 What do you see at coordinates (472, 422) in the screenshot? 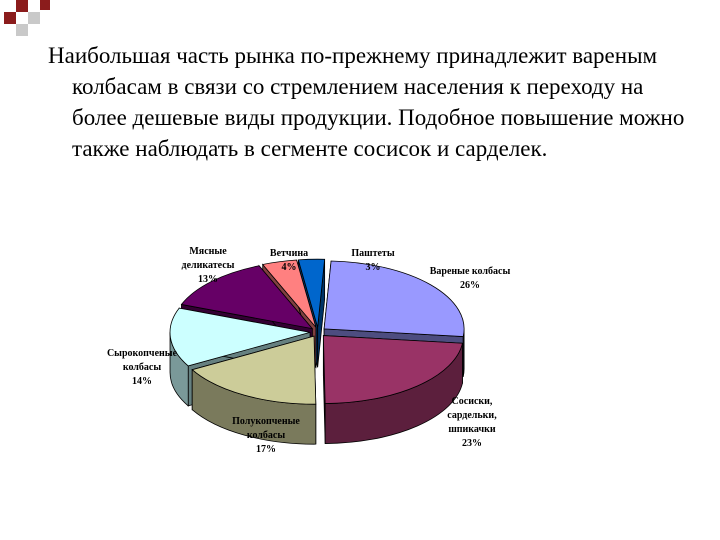
I see `slice-label-2: Сосиски, сардельки, шпикачки 23%` at bounding box center [472, 422].